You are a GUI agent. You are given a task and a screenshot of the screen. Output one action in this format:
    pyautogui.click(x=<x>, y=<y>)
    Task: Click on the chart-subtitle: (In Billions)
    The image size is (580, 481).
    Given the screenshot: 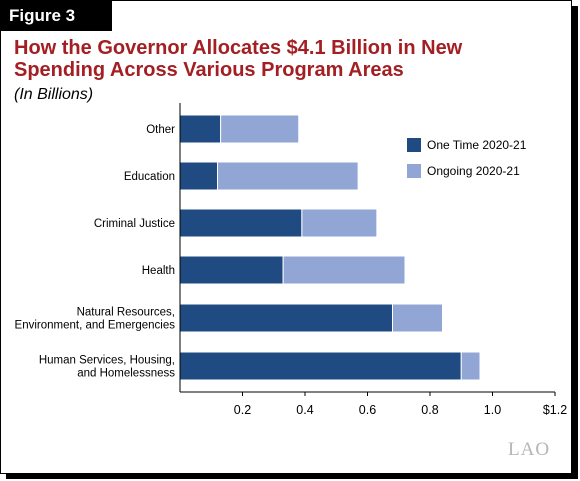 What is the action you would take?
    pyautogui.click(x=54, y=94)
    